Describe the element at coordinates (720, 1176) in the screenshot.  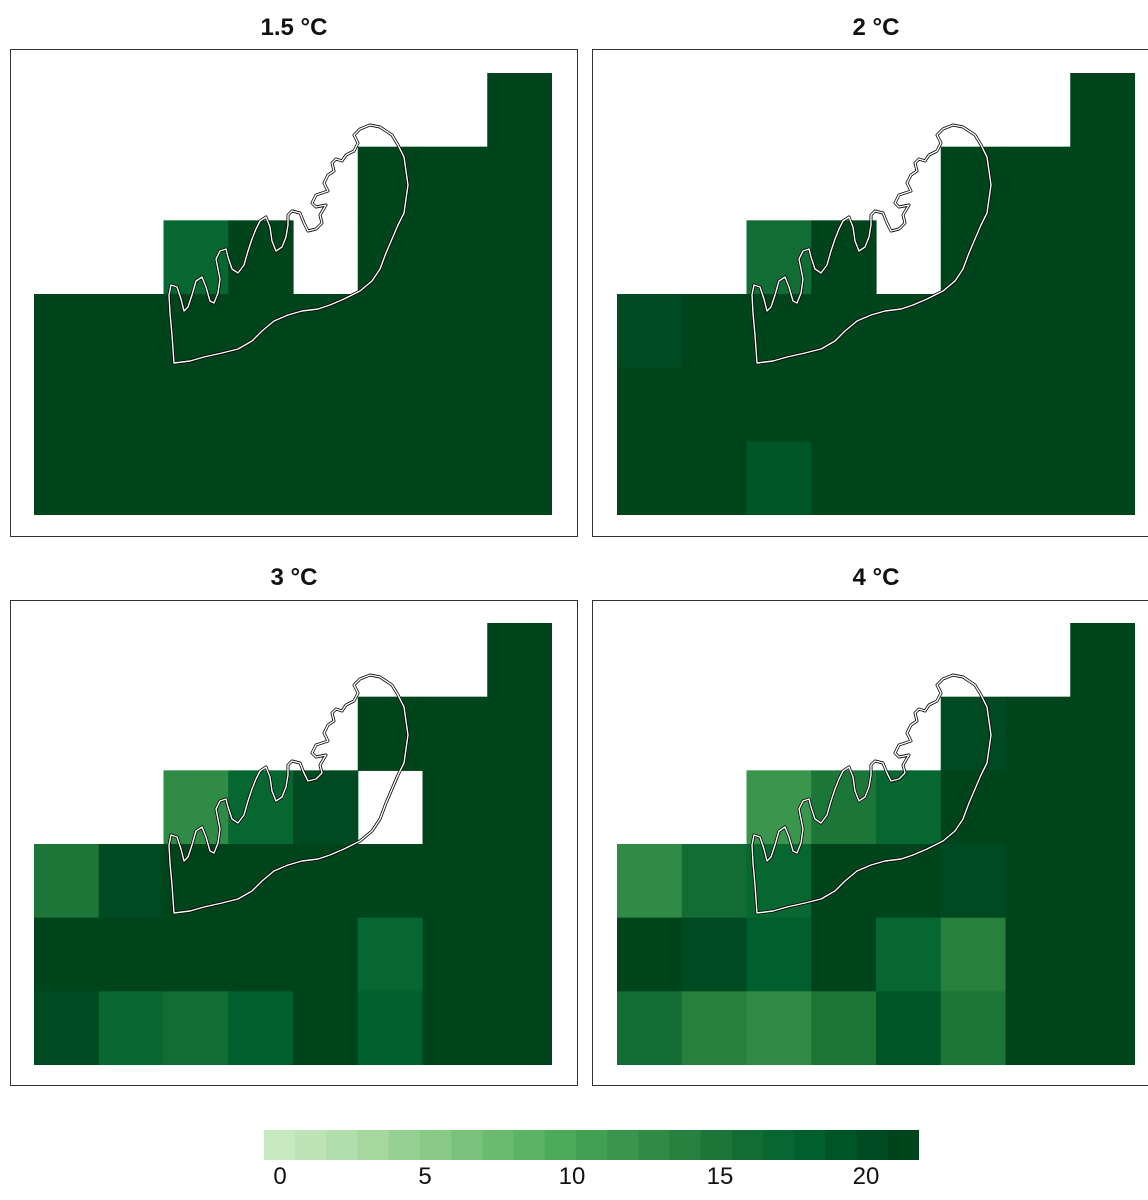
I see `colorbar-tick-label: 15` at that location.